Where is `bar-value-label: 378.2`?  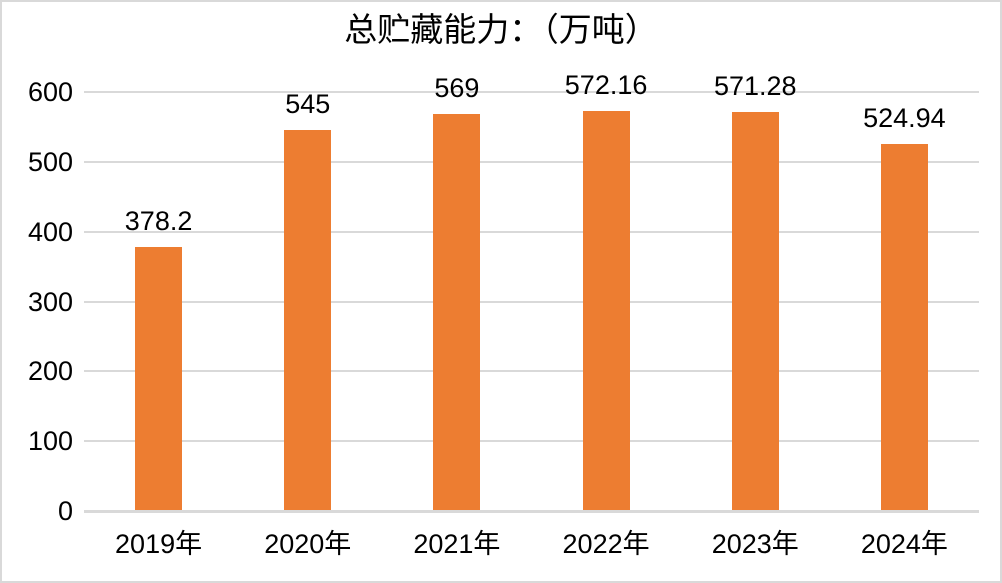 bar-value-label: 378.2 is located at coordinates (158, 220).